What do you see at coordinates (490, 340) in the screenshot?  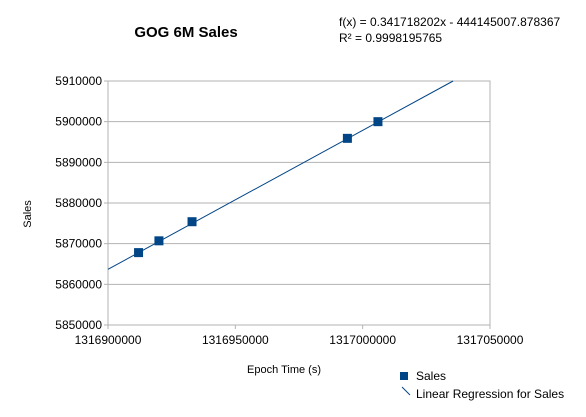 I see `x-tick-label: 1317050000` at bounding box center [490, 340].